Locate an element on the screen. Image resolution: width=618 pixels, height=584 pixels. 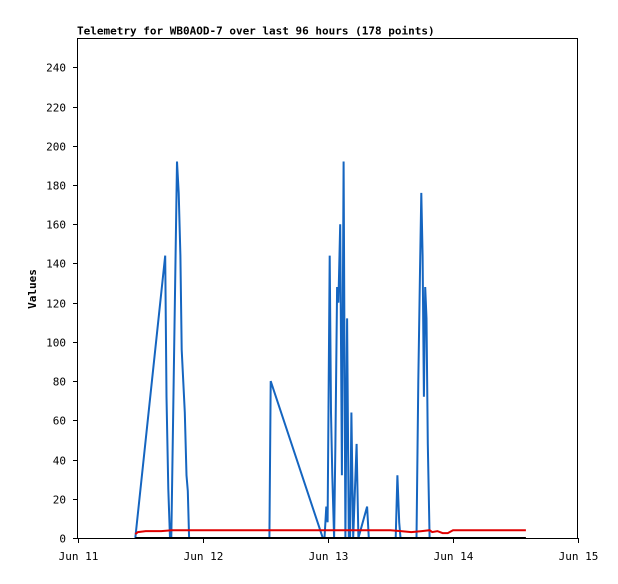
y-tick-label: 140 is located at coordinates (56, 264).